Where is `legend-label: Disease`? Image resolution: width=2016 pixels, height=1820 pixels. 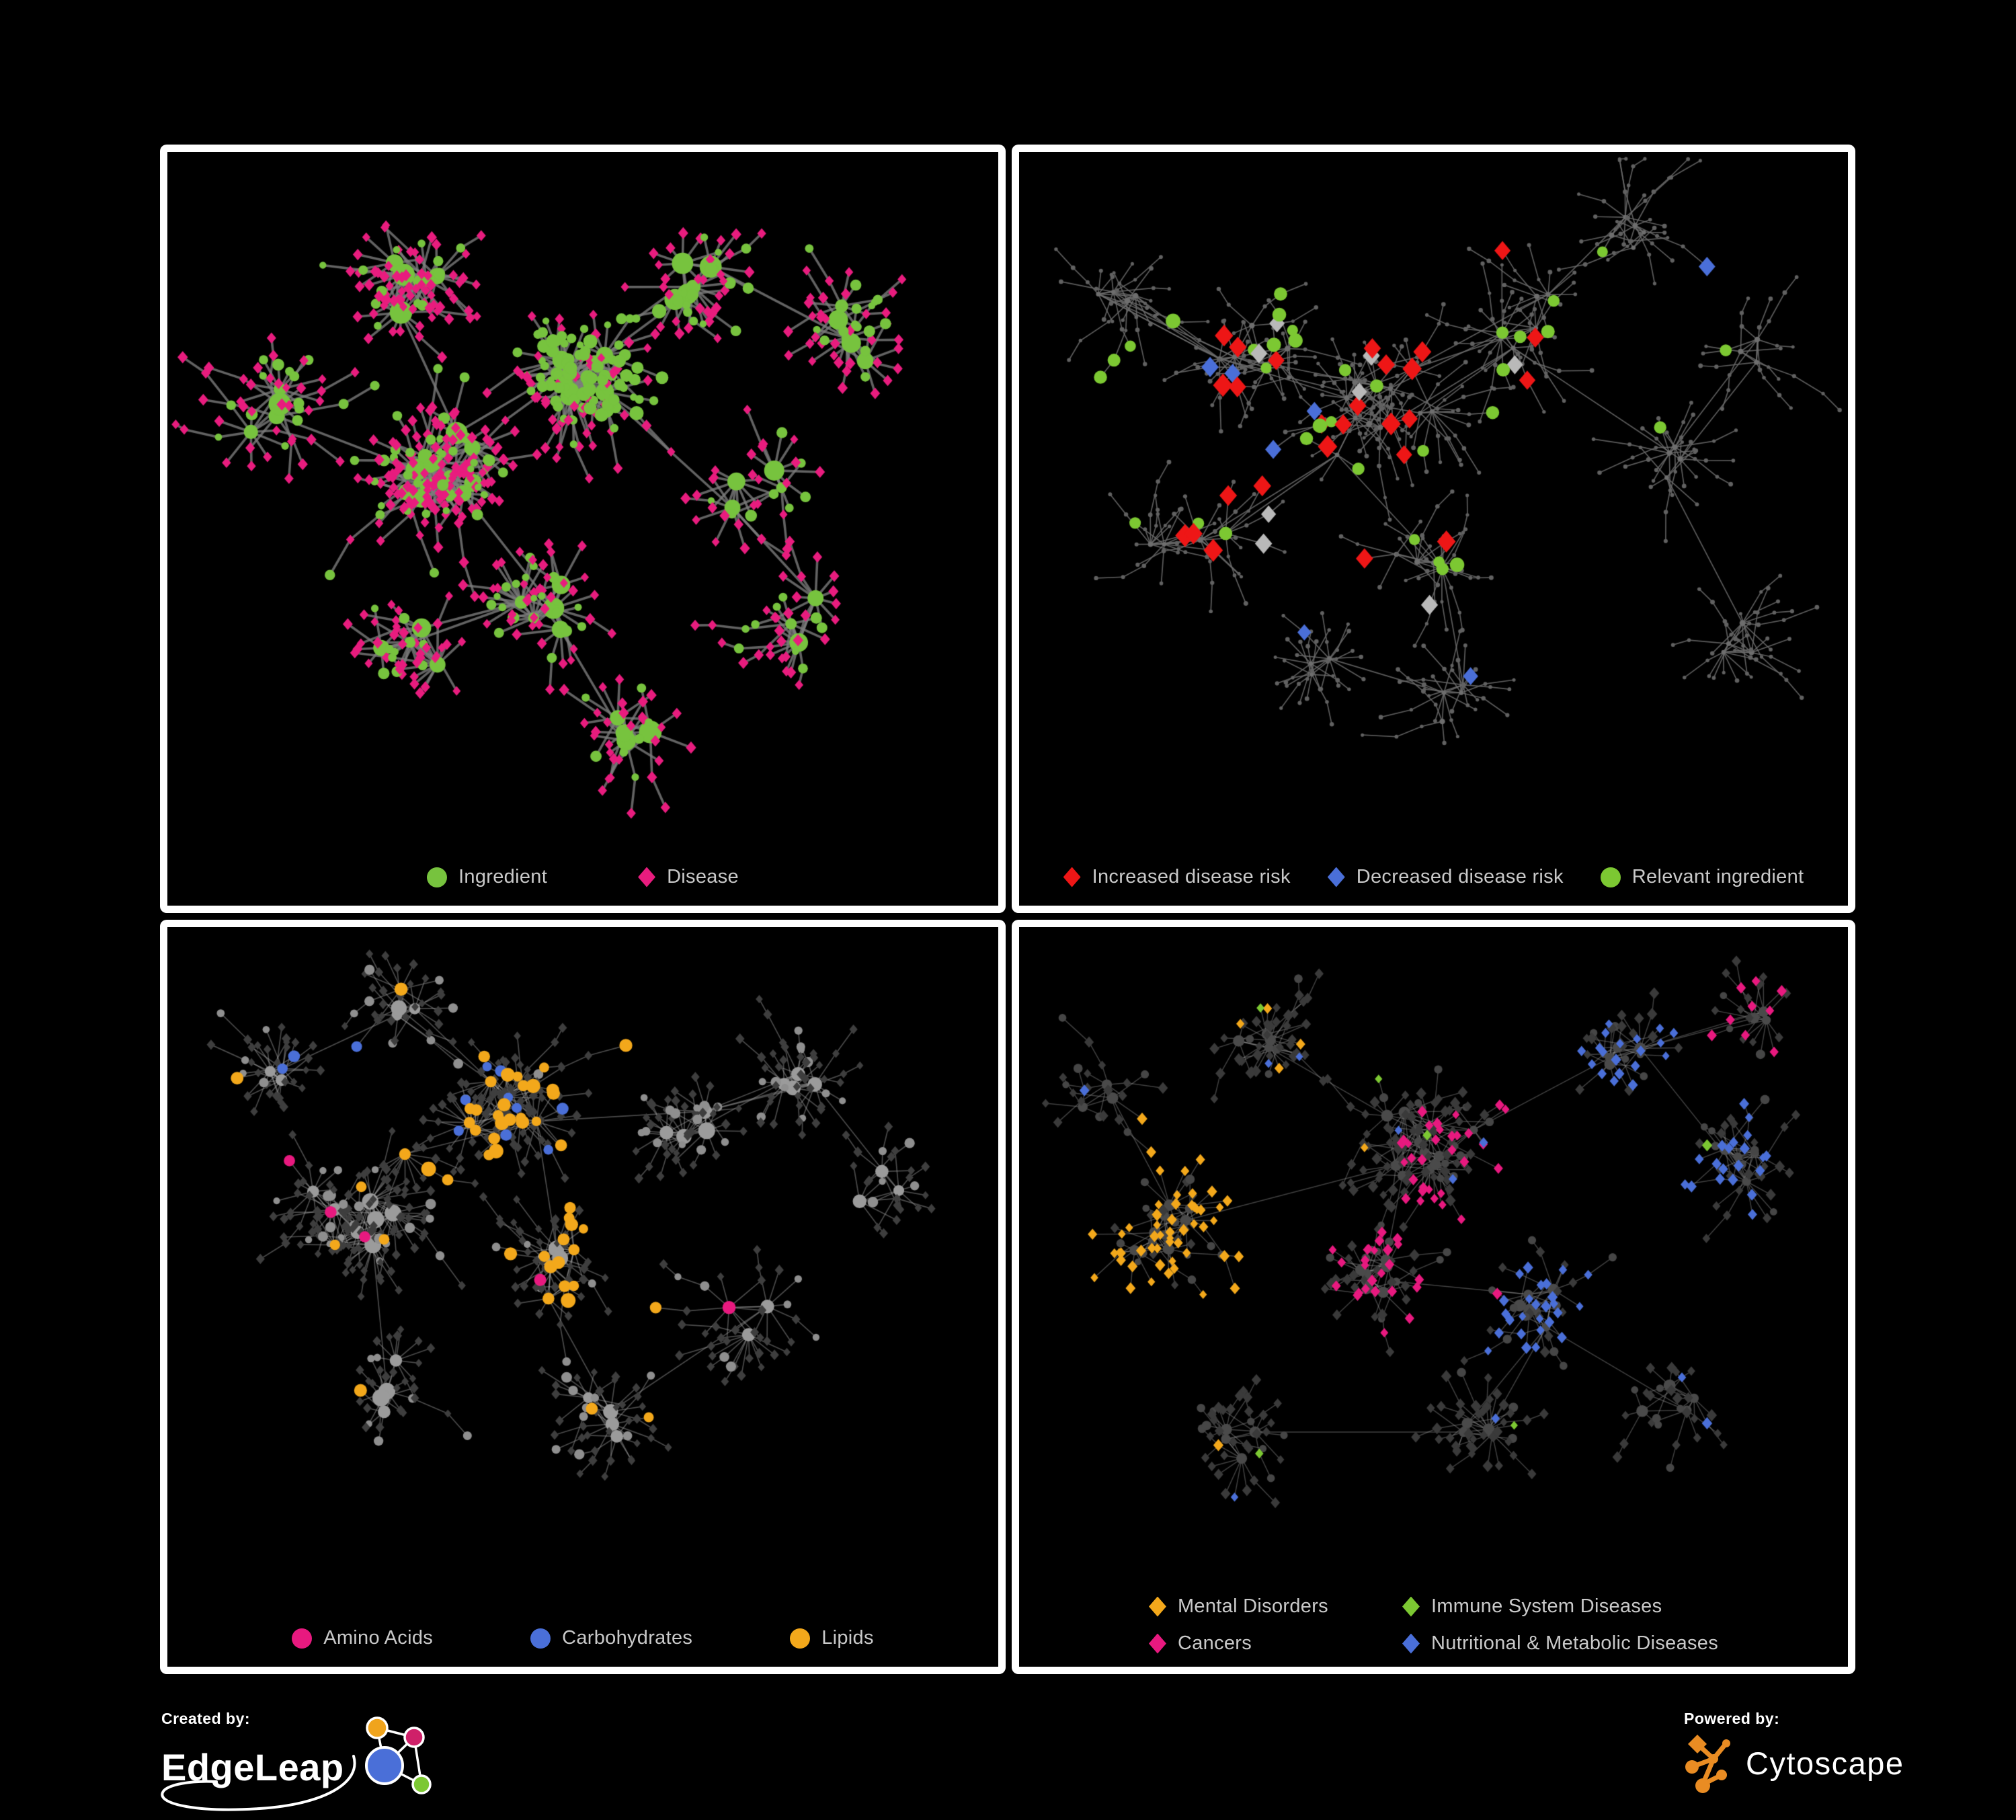
legend-label: Disease is located at coordinates (703, 876).